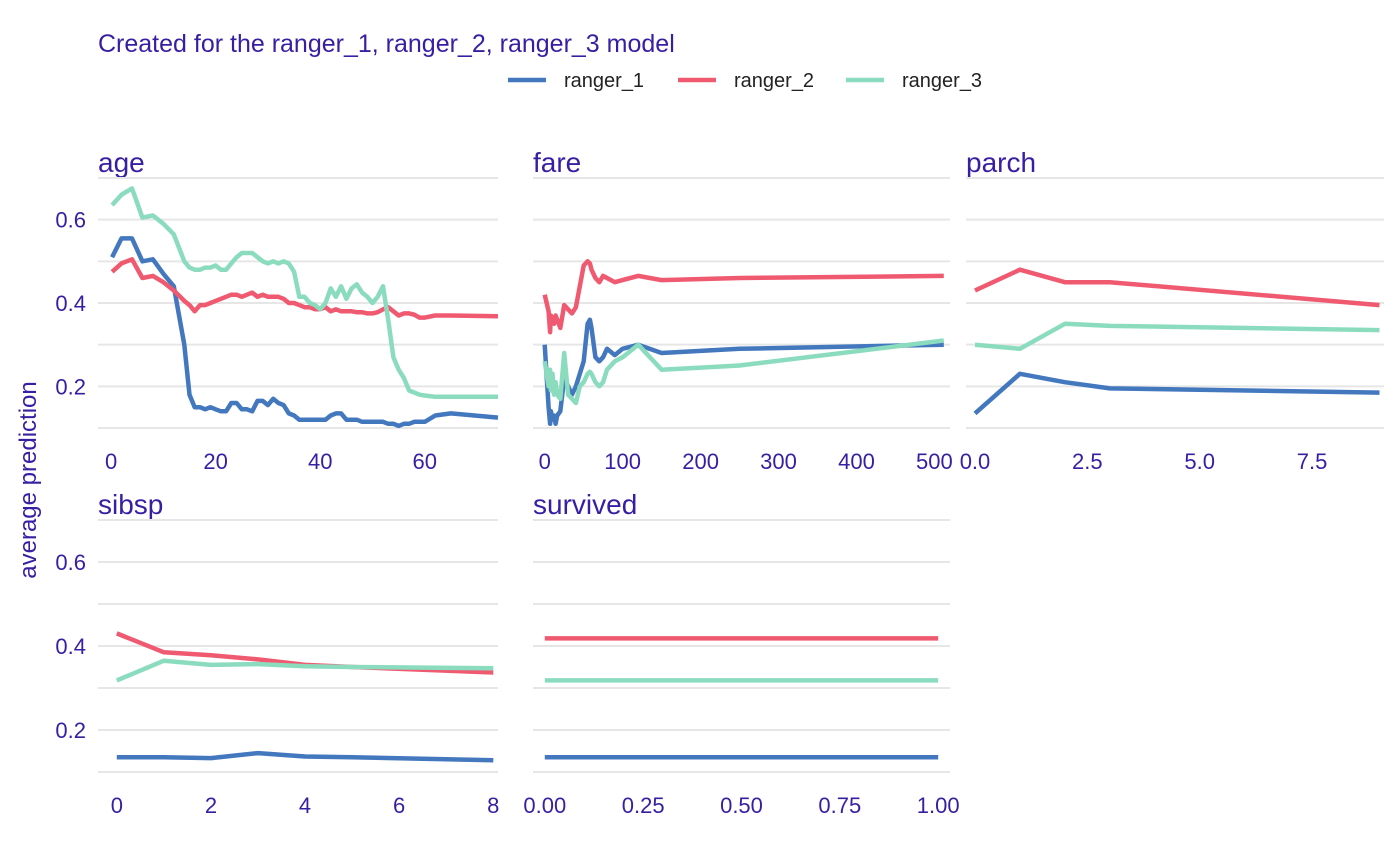 Image resolution: width=1400 pixels, height=866 pixels. Describe the element at coordinates (741, 653) in the screenshot. I see `panel-survived: survived 0.00 0.25 0.50 0.75 1.00` at that location.